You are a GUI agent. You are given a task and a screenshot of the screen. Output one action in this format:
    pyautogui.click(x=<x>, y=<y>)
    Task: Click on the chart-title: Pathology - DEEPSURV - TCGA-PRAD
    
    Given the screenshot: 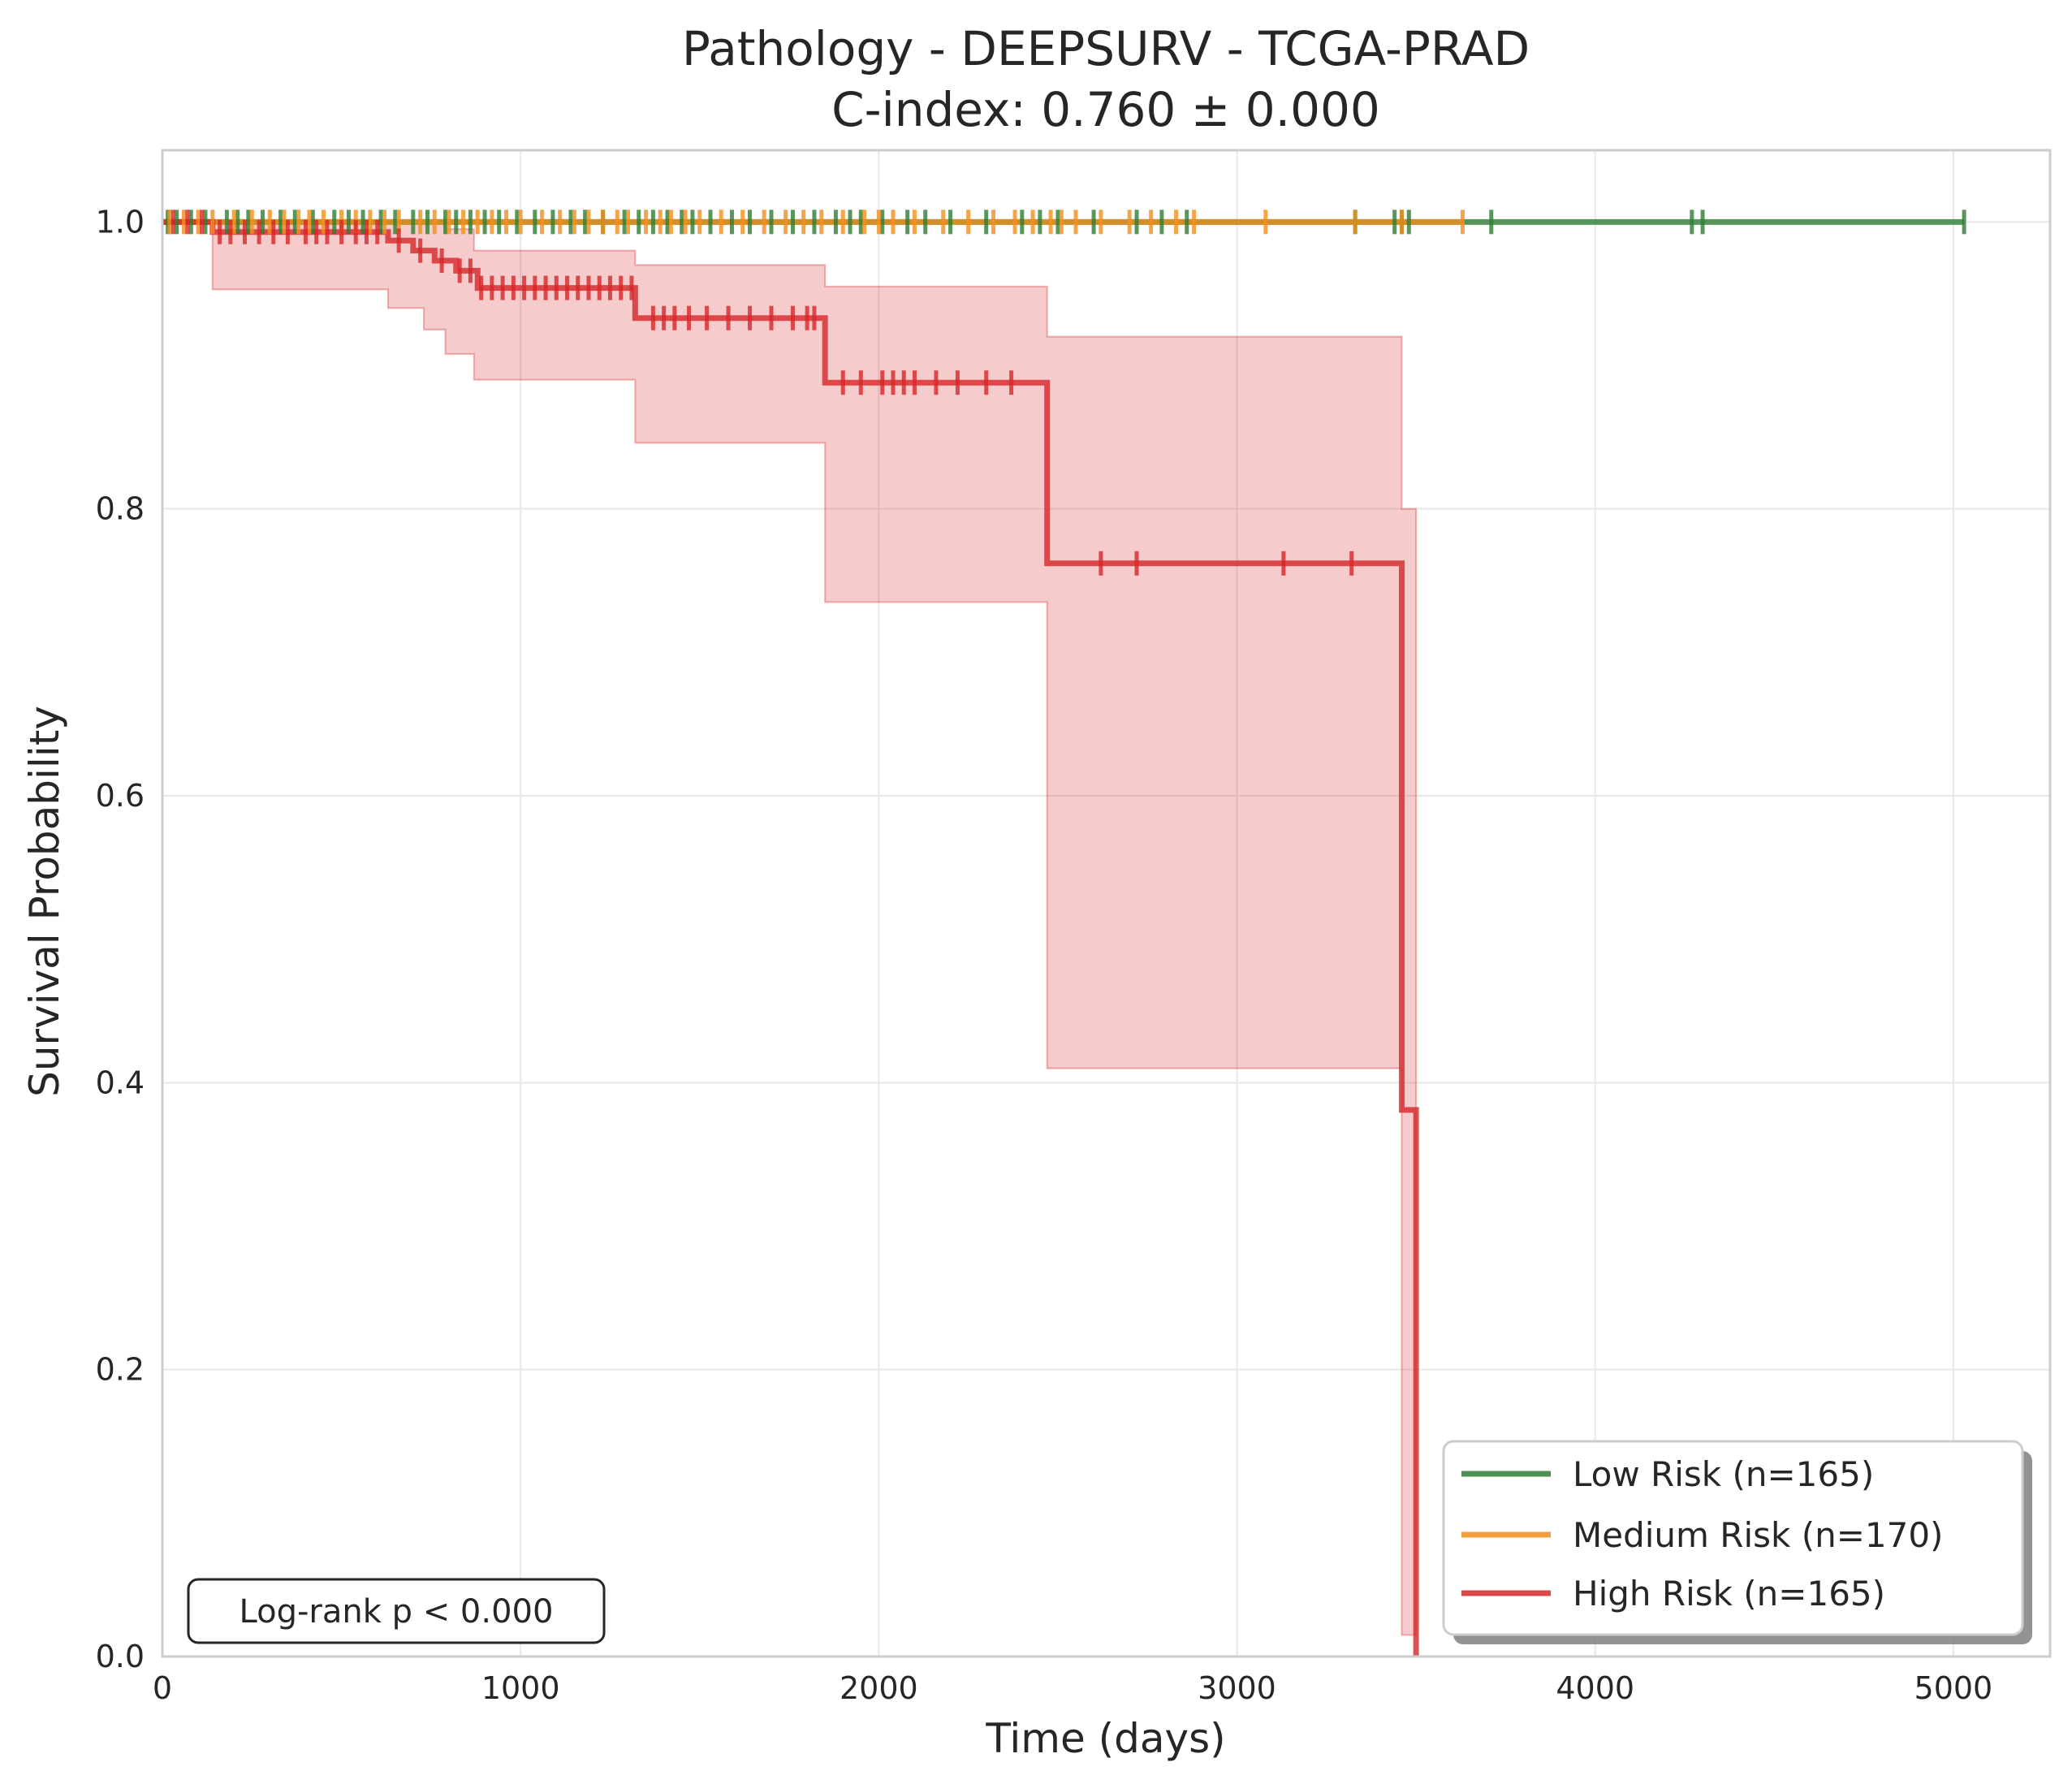 What is the action you would take?
    pyautogui.click(x=1106, y=48)
    